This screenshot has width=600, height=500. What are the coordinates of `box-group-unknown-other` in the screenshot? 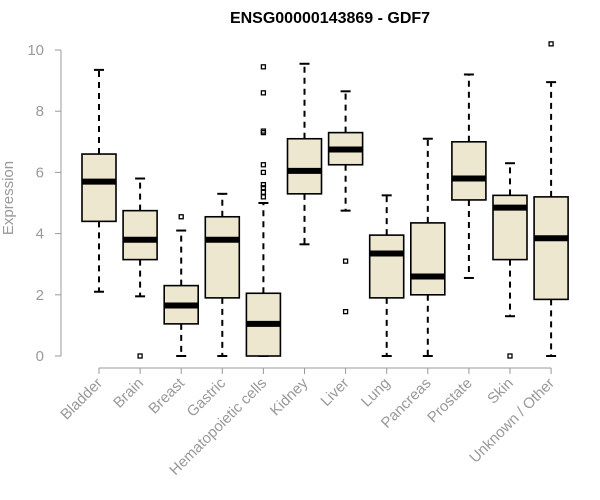 It's located at (551, 199).